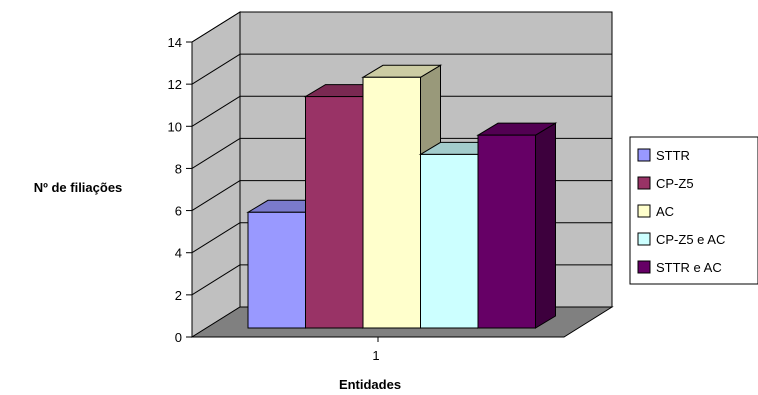 The height and width of the screenshot is (395, 758). What do you see at coordinates (689, 267) in the screenshot?
I see `legend-label: STTR e AC` at bounding box center [689, 267].